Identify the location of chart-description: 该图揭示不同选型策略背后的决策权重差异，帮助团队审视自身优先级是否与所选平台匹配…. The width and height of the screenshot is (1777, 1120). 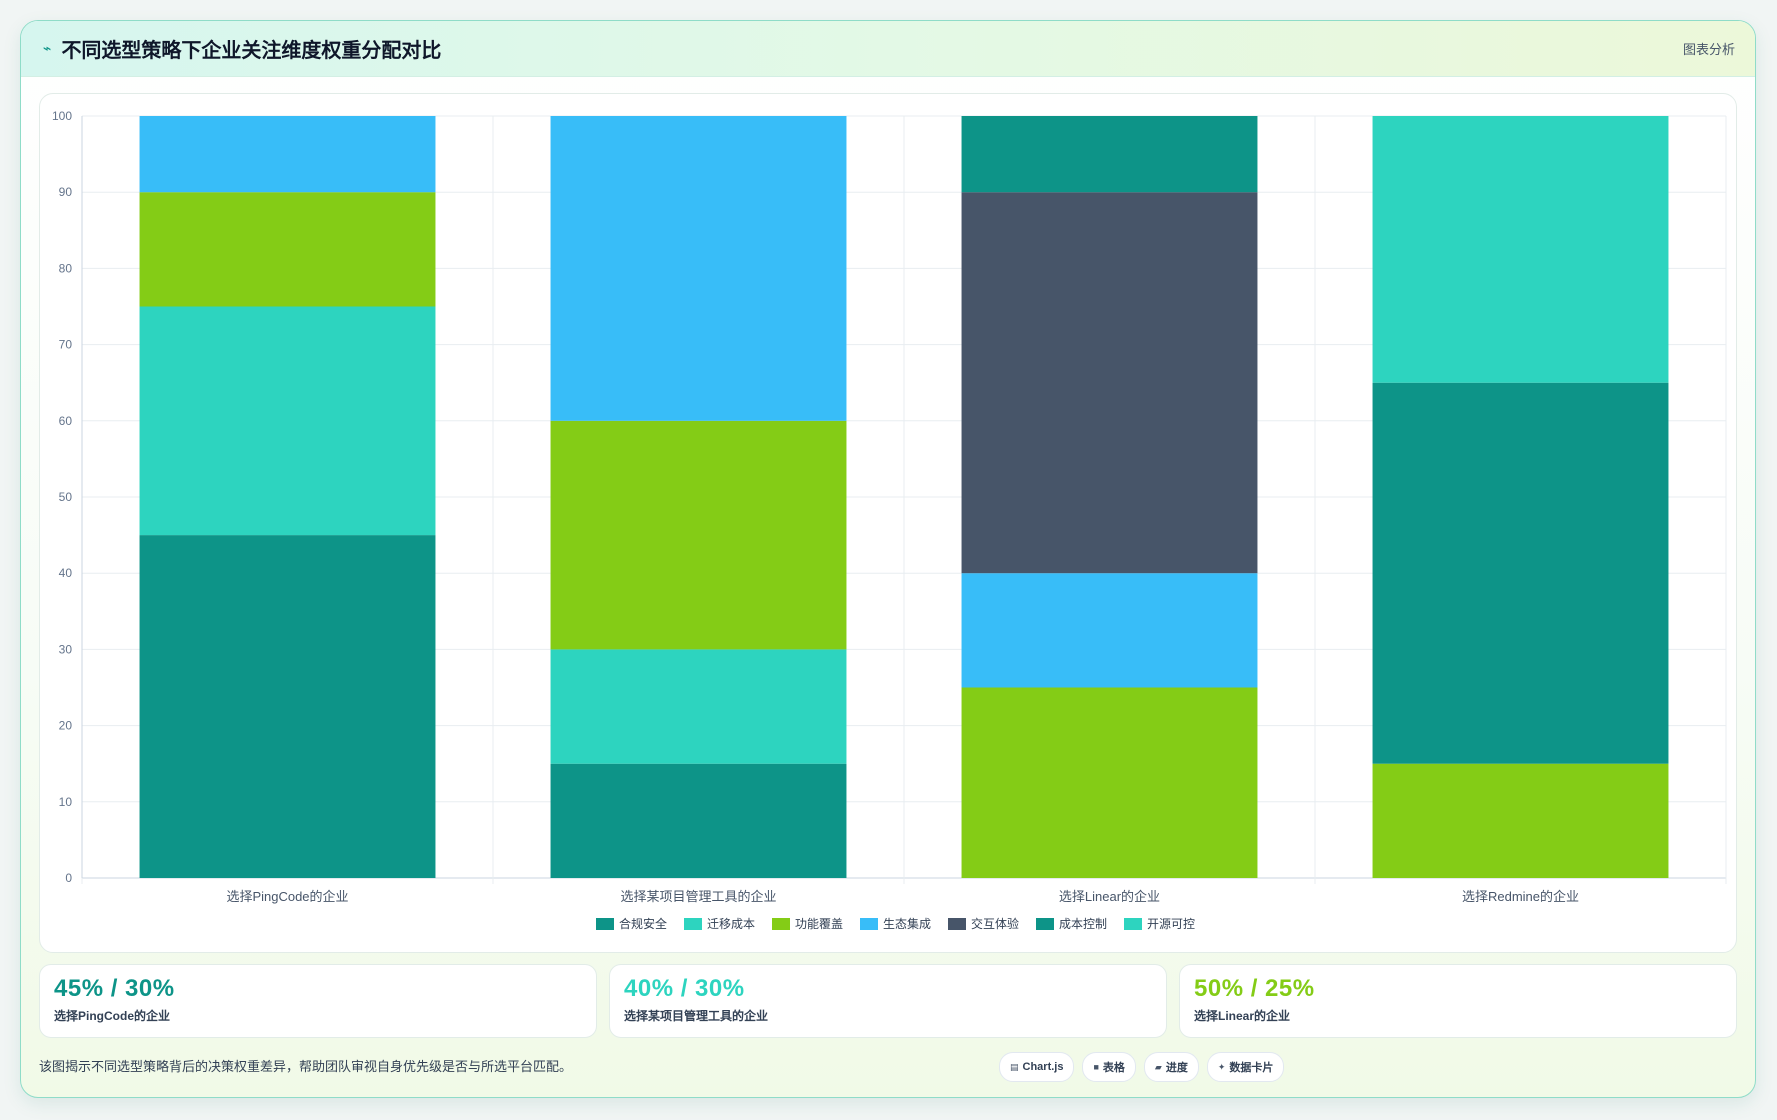
(306, 1066).